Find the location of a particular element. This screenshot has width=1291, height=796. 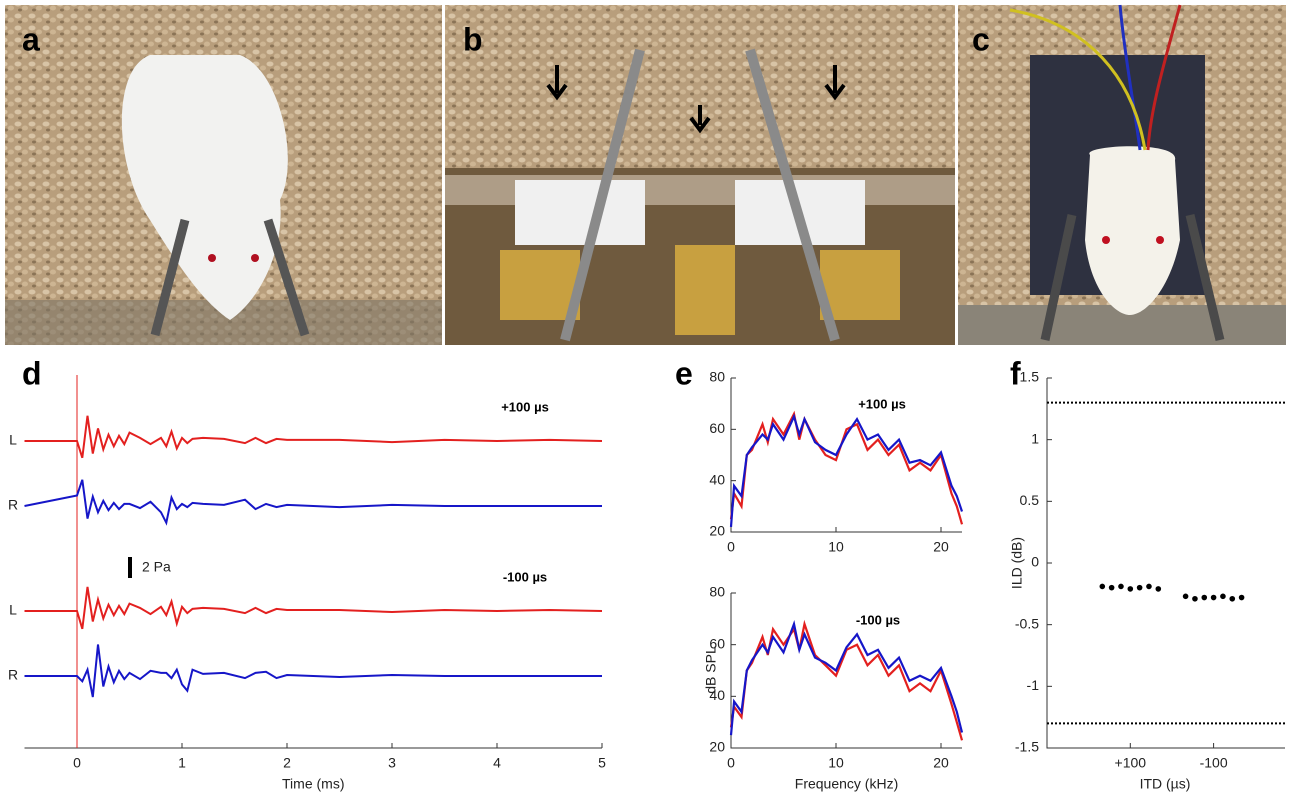

x-axis-label: ITD (µs) is located at coordinates (1165, 784).